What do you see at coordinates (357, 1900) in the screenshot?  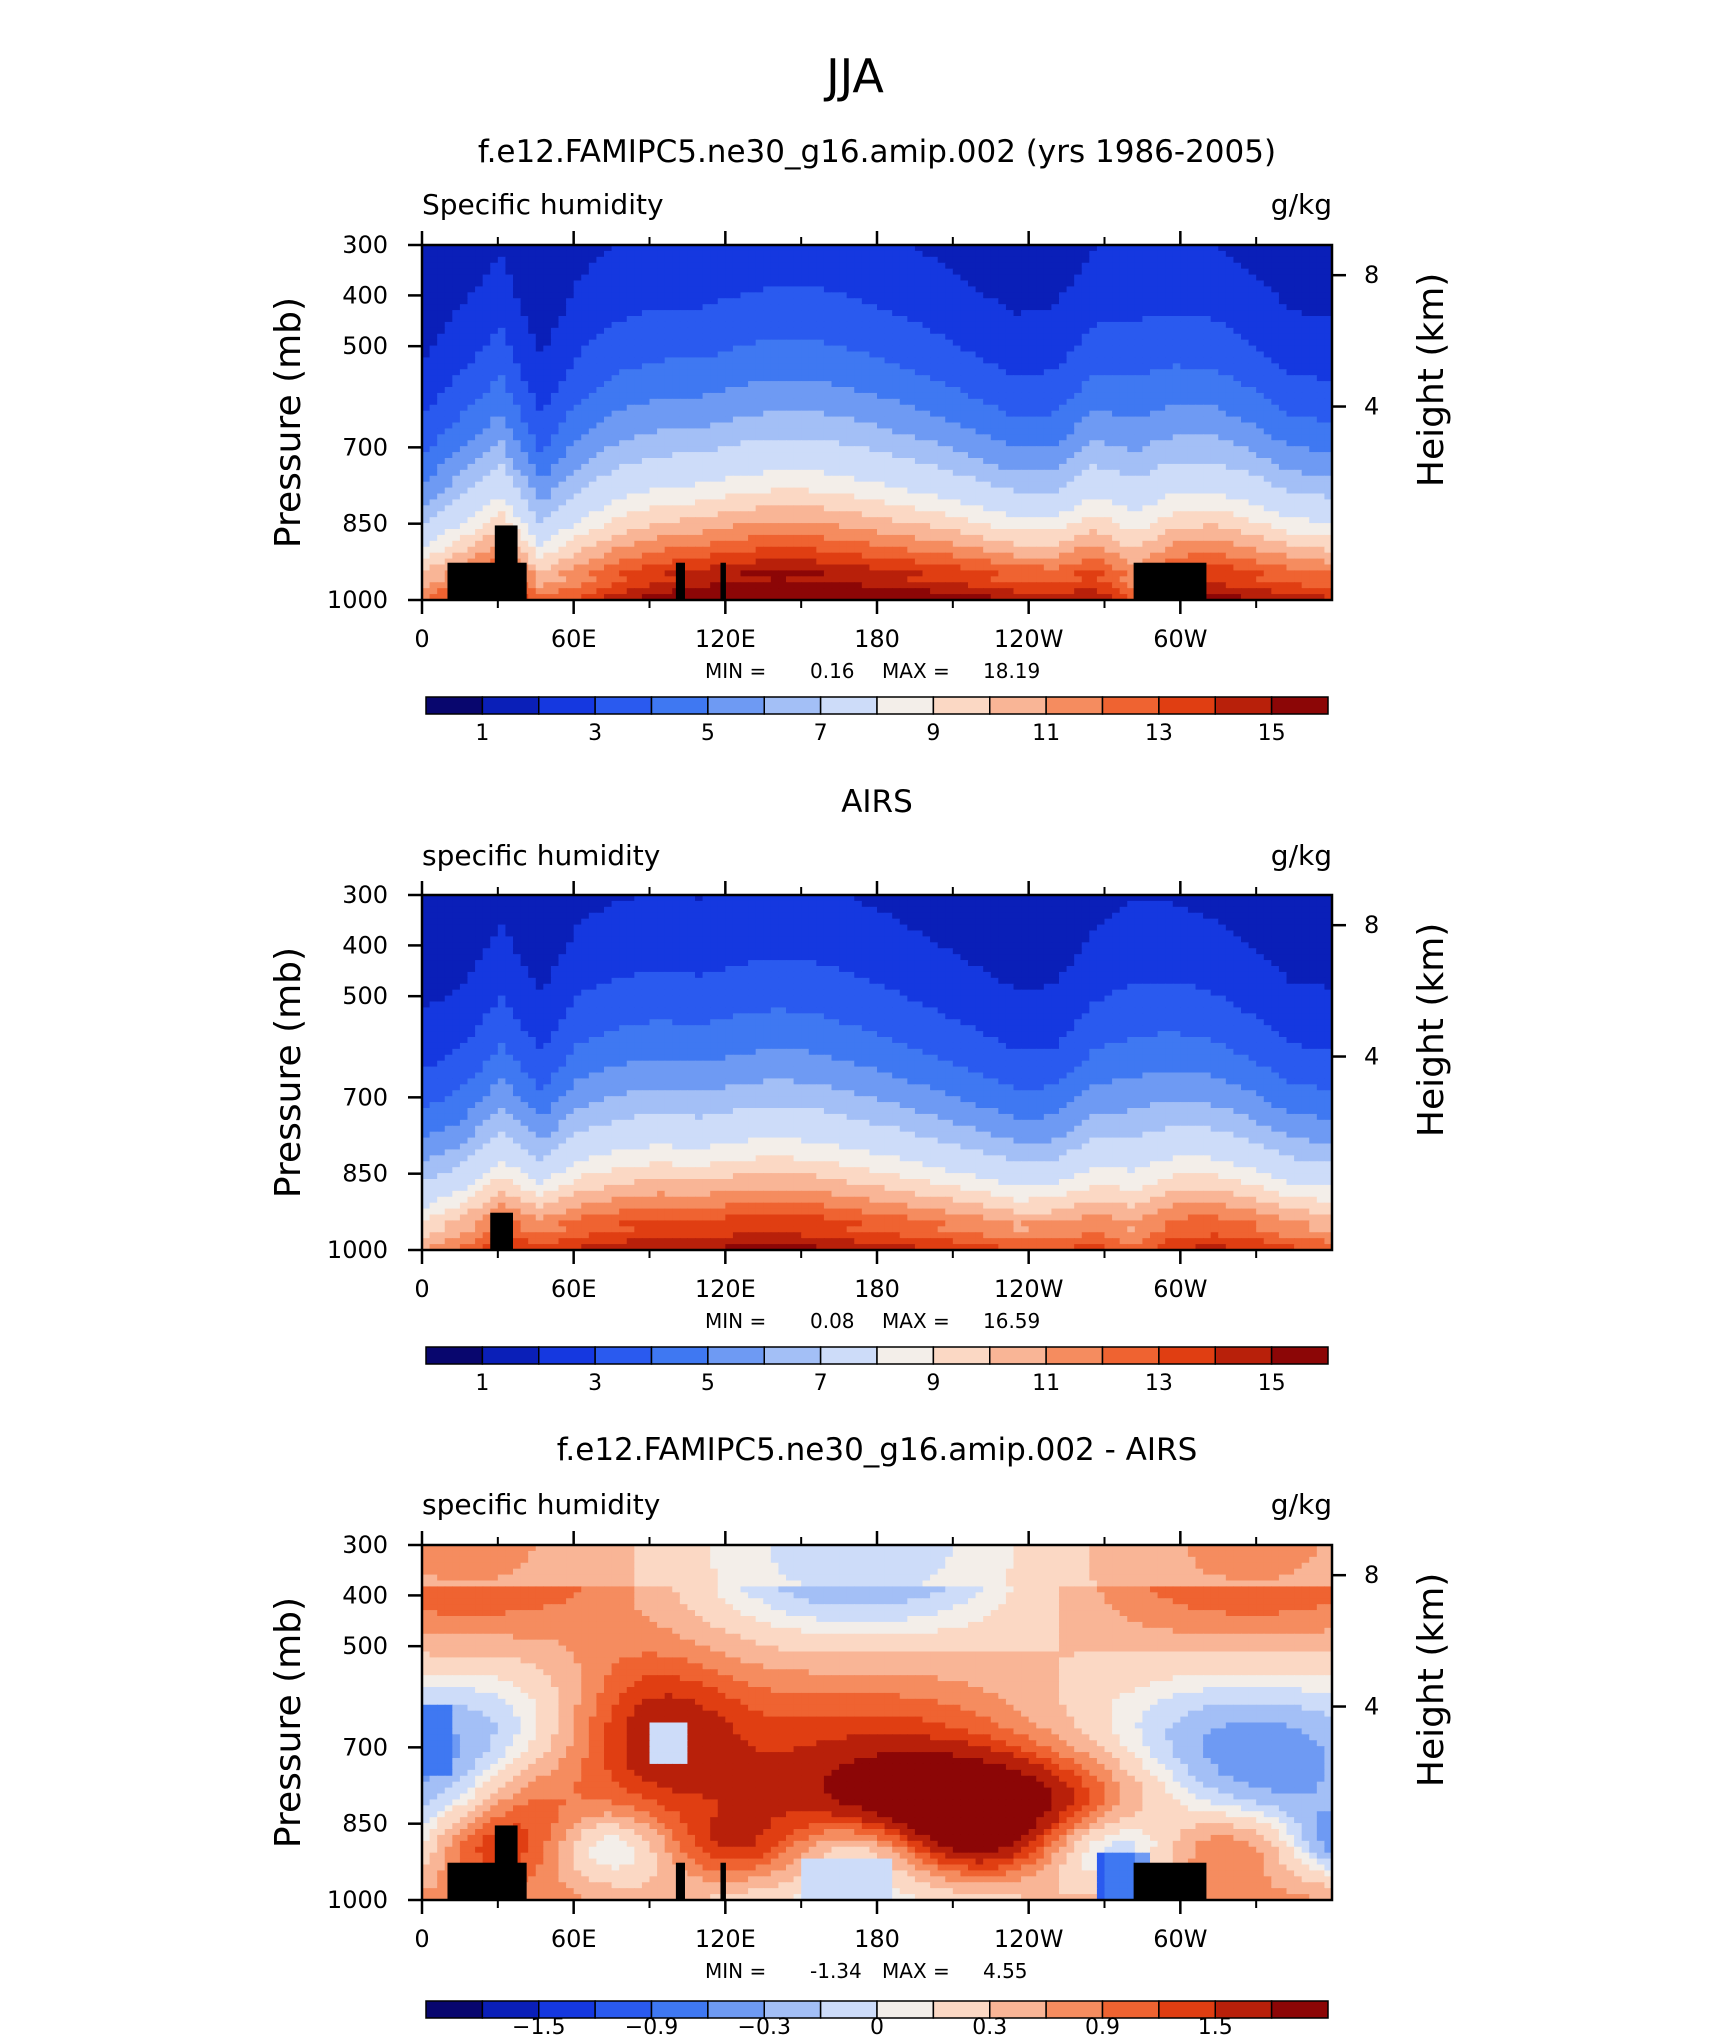 I see `y-tick-label: 1000` at bounding box center [357, 1900].